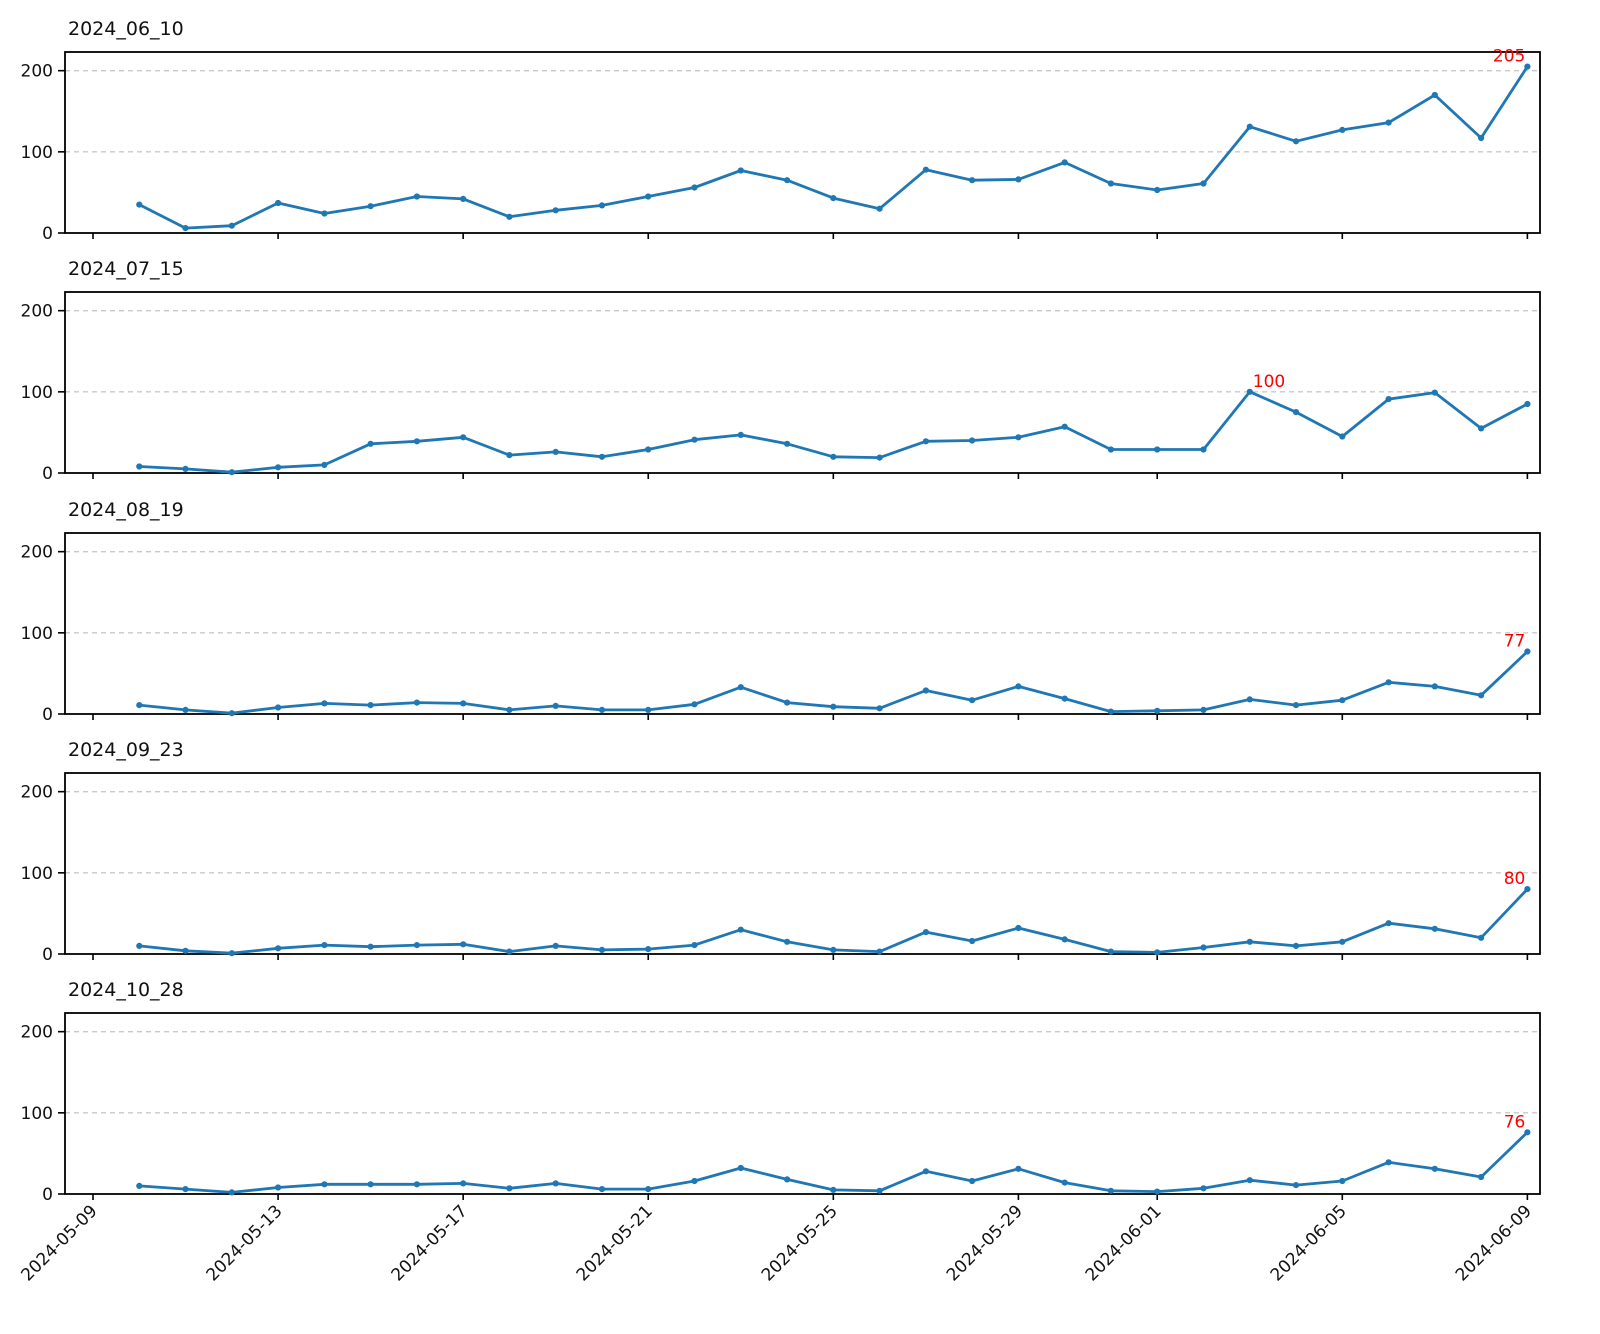 The image size is (1600, 1334). What do you see at coordinates (802, 142) in the screenshot?
I see `plot-border` at bounding box center [802, 142].